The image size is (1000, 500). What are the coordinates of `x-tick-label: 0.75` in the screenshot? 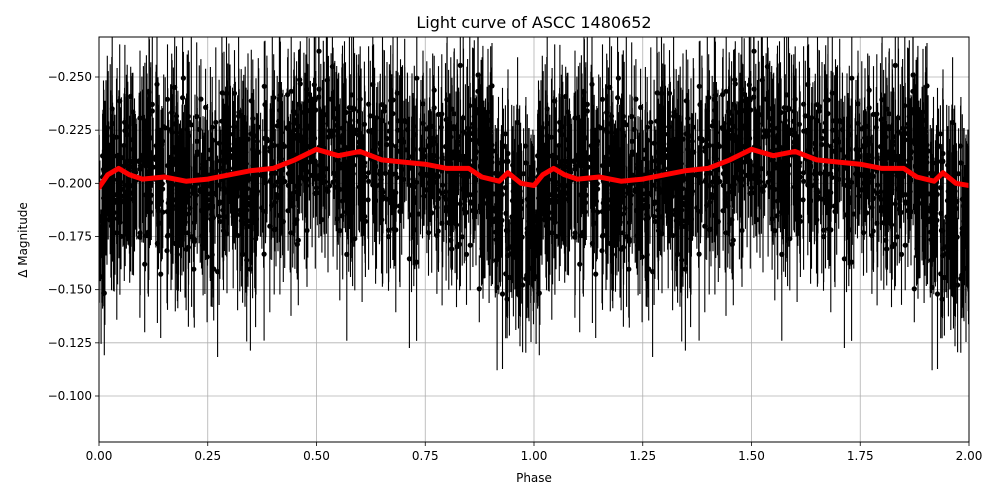 It's located at (425, 456).